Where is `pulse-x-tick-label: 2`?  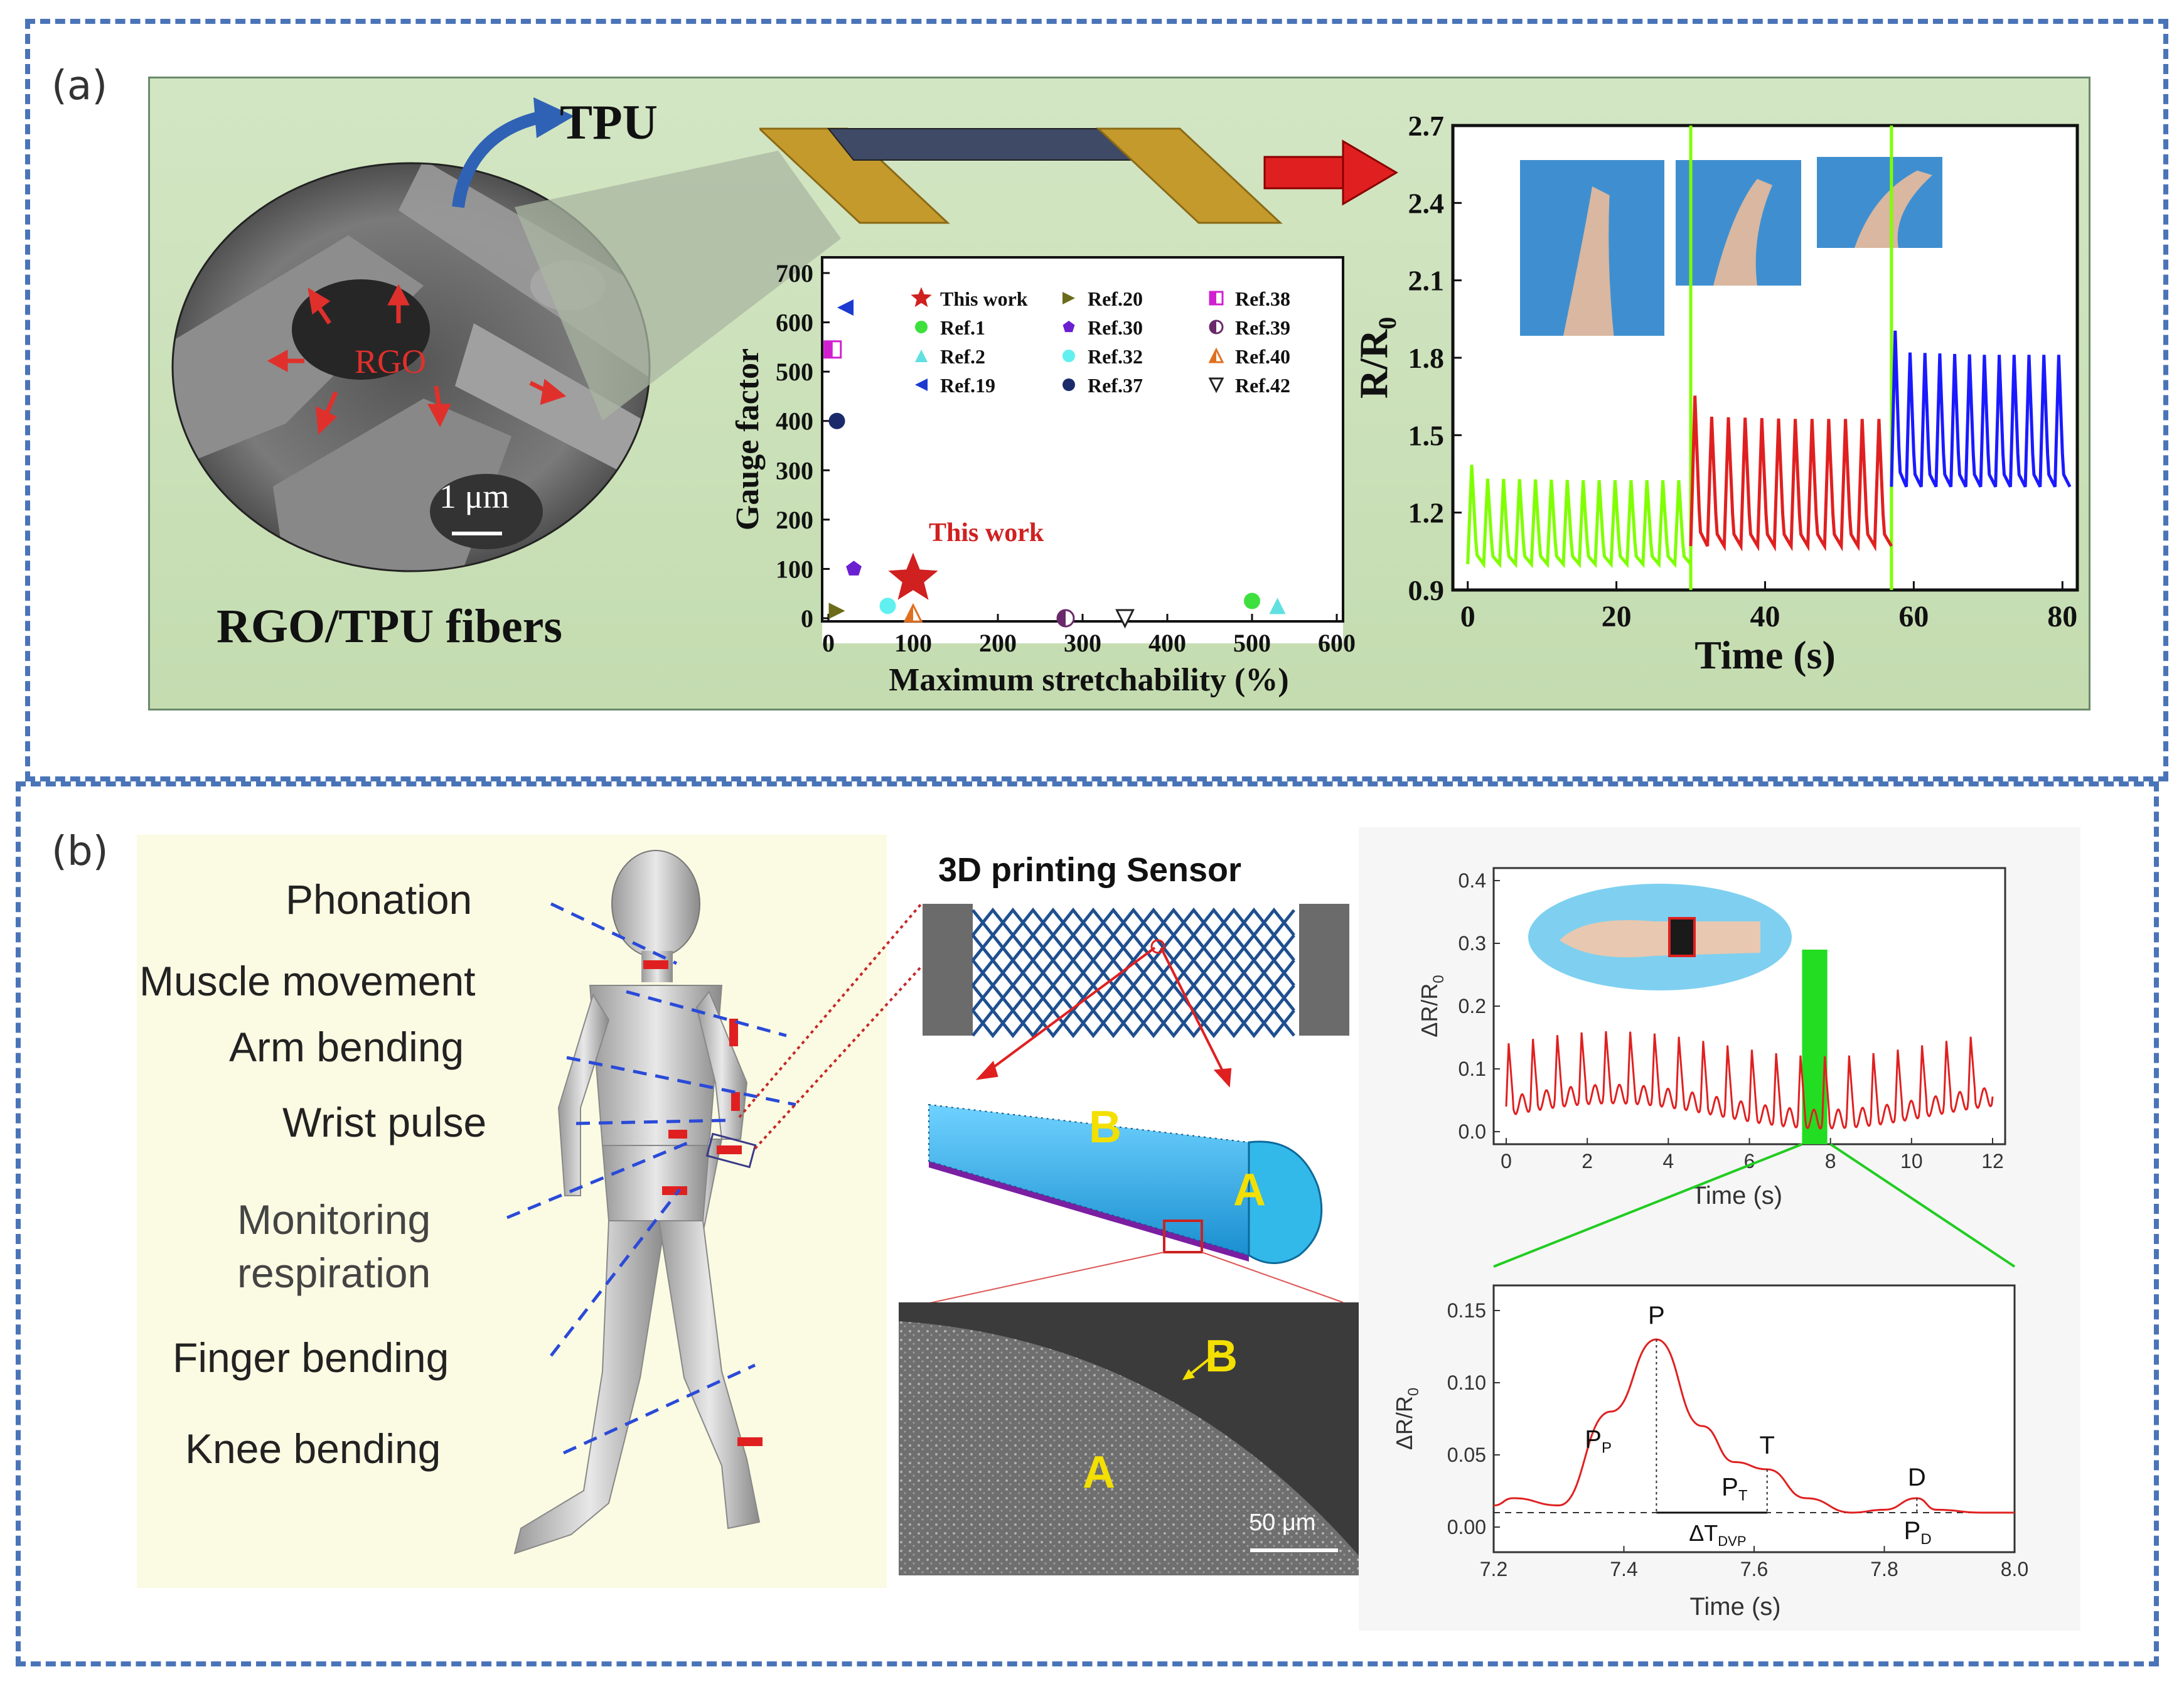 pulse-x-tick-label: 2 is located at coordinates (1587, 1161).